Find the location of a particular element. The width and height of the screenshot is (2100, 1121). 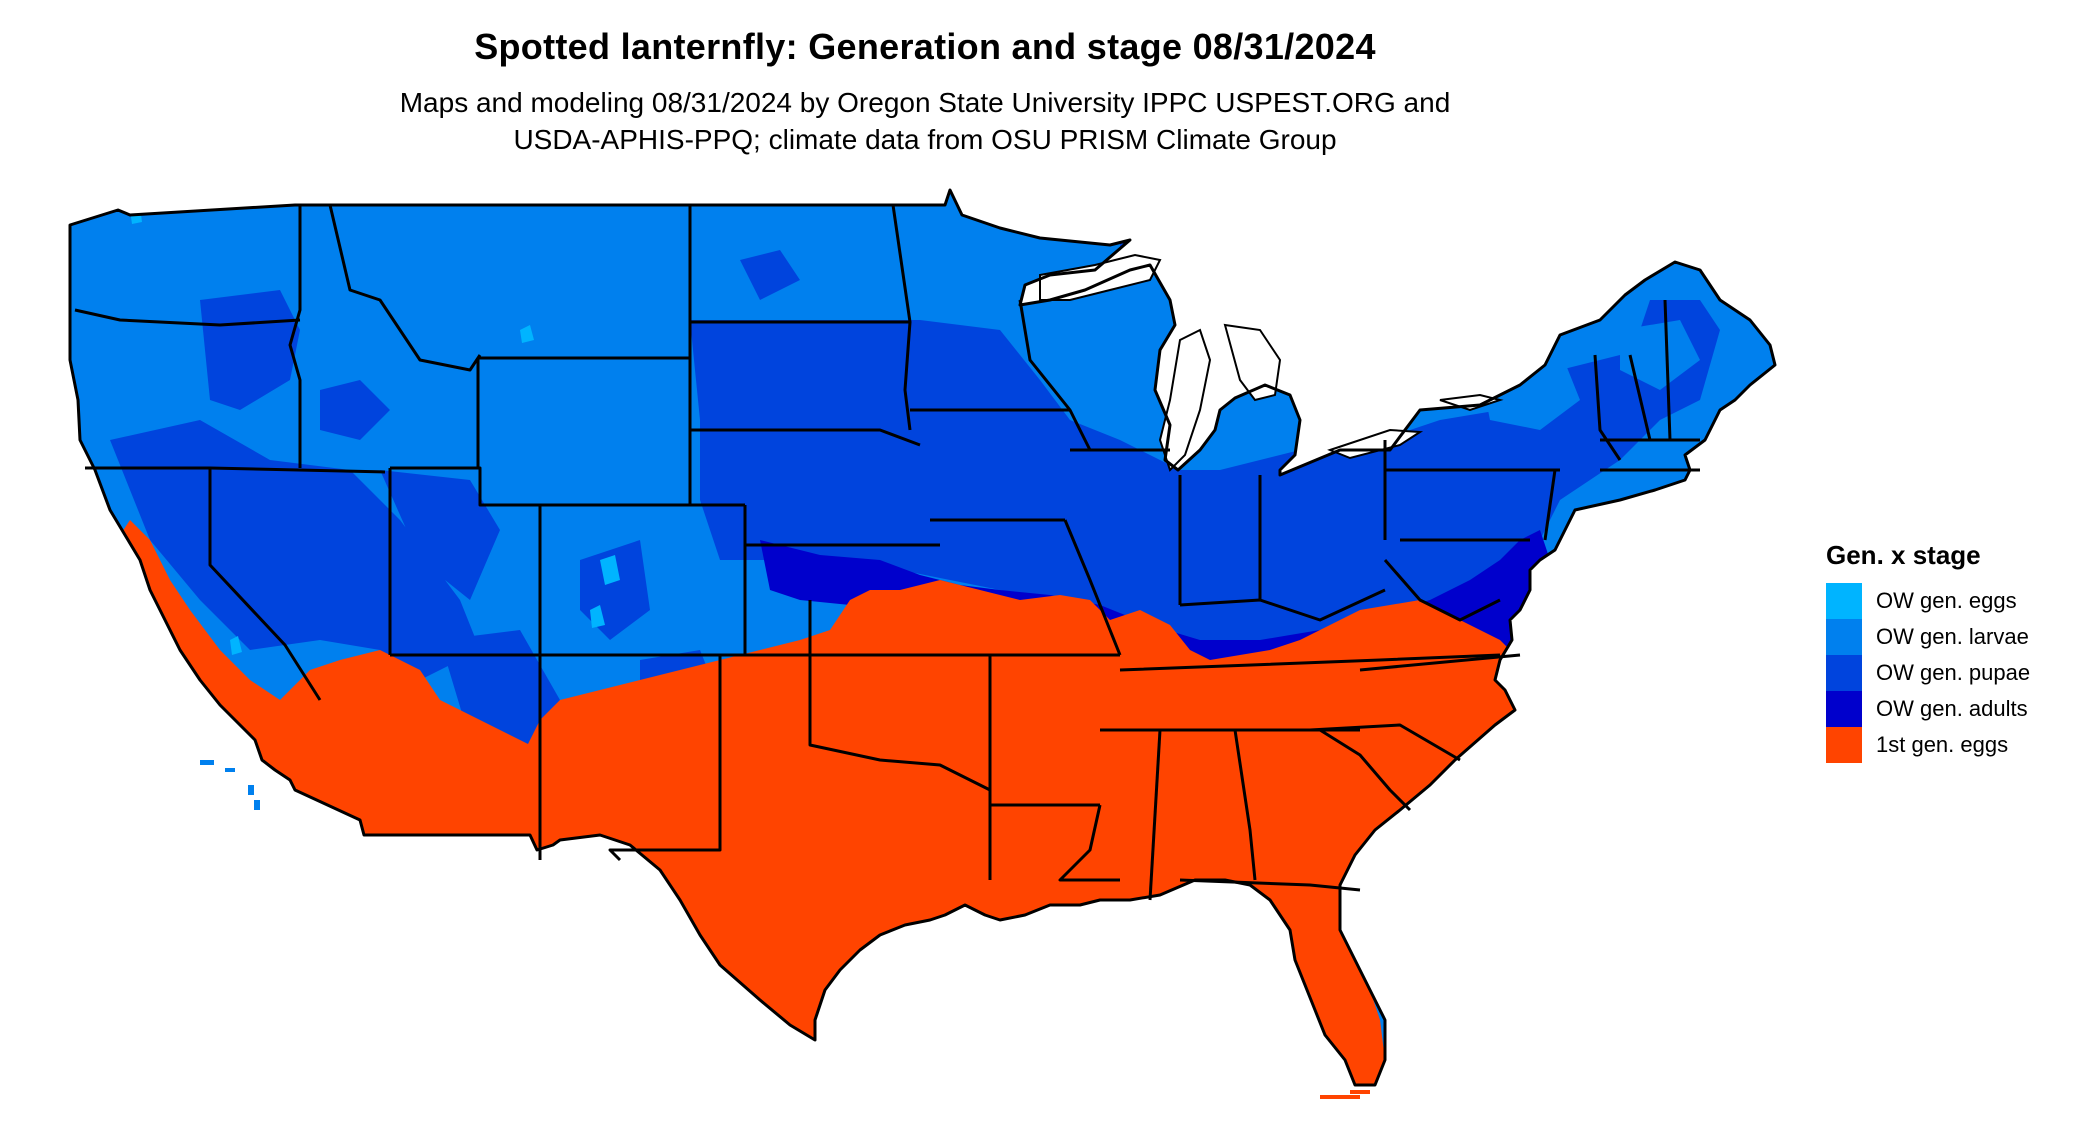

legend-label: OW gen. adults is located at coordinates (1952, 708).